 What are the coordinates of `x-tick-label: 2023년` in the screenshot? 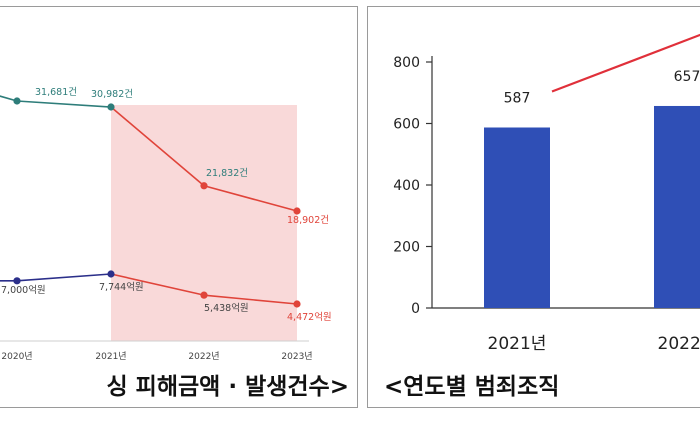 It's located at (296, 356).